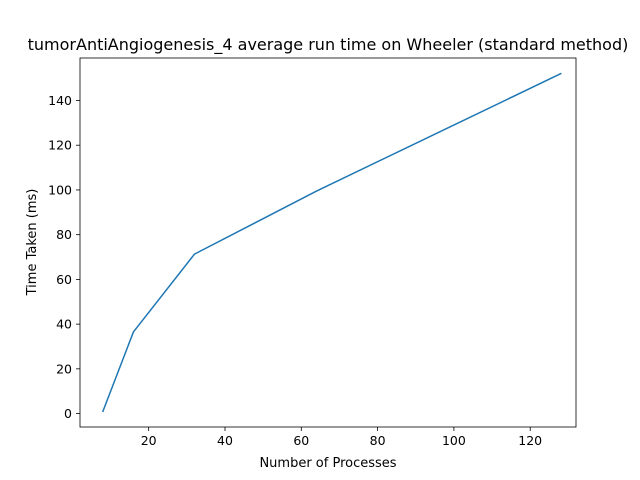 The width and height of the screenshot is (640, 480). Describe the element at coordinates (68, 413) in the screenshot. I see `y-tick-label: 0` at that location.